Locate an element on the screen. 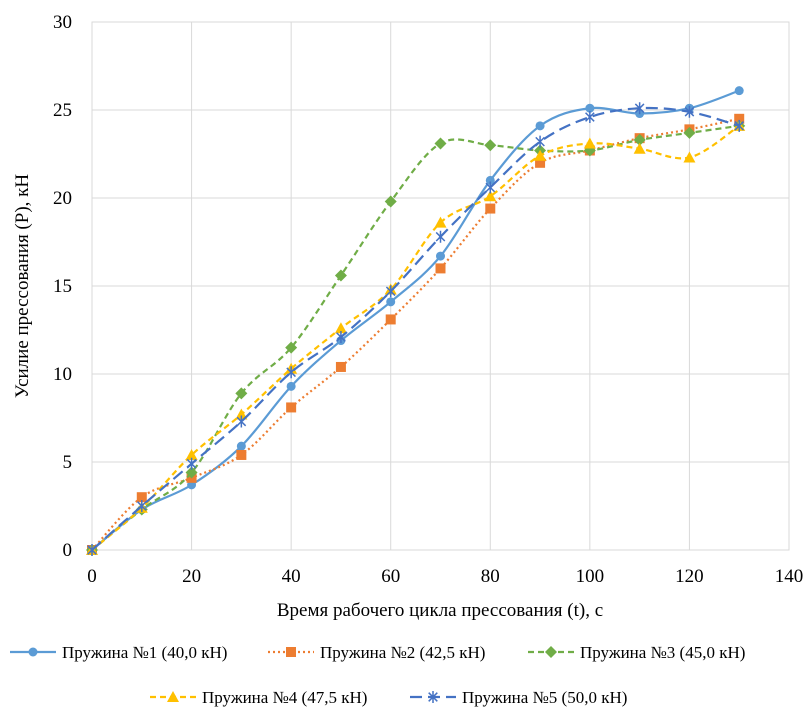  legend-label: Пружина №5 (50,0 кН) is located at coordinates (544, 697).